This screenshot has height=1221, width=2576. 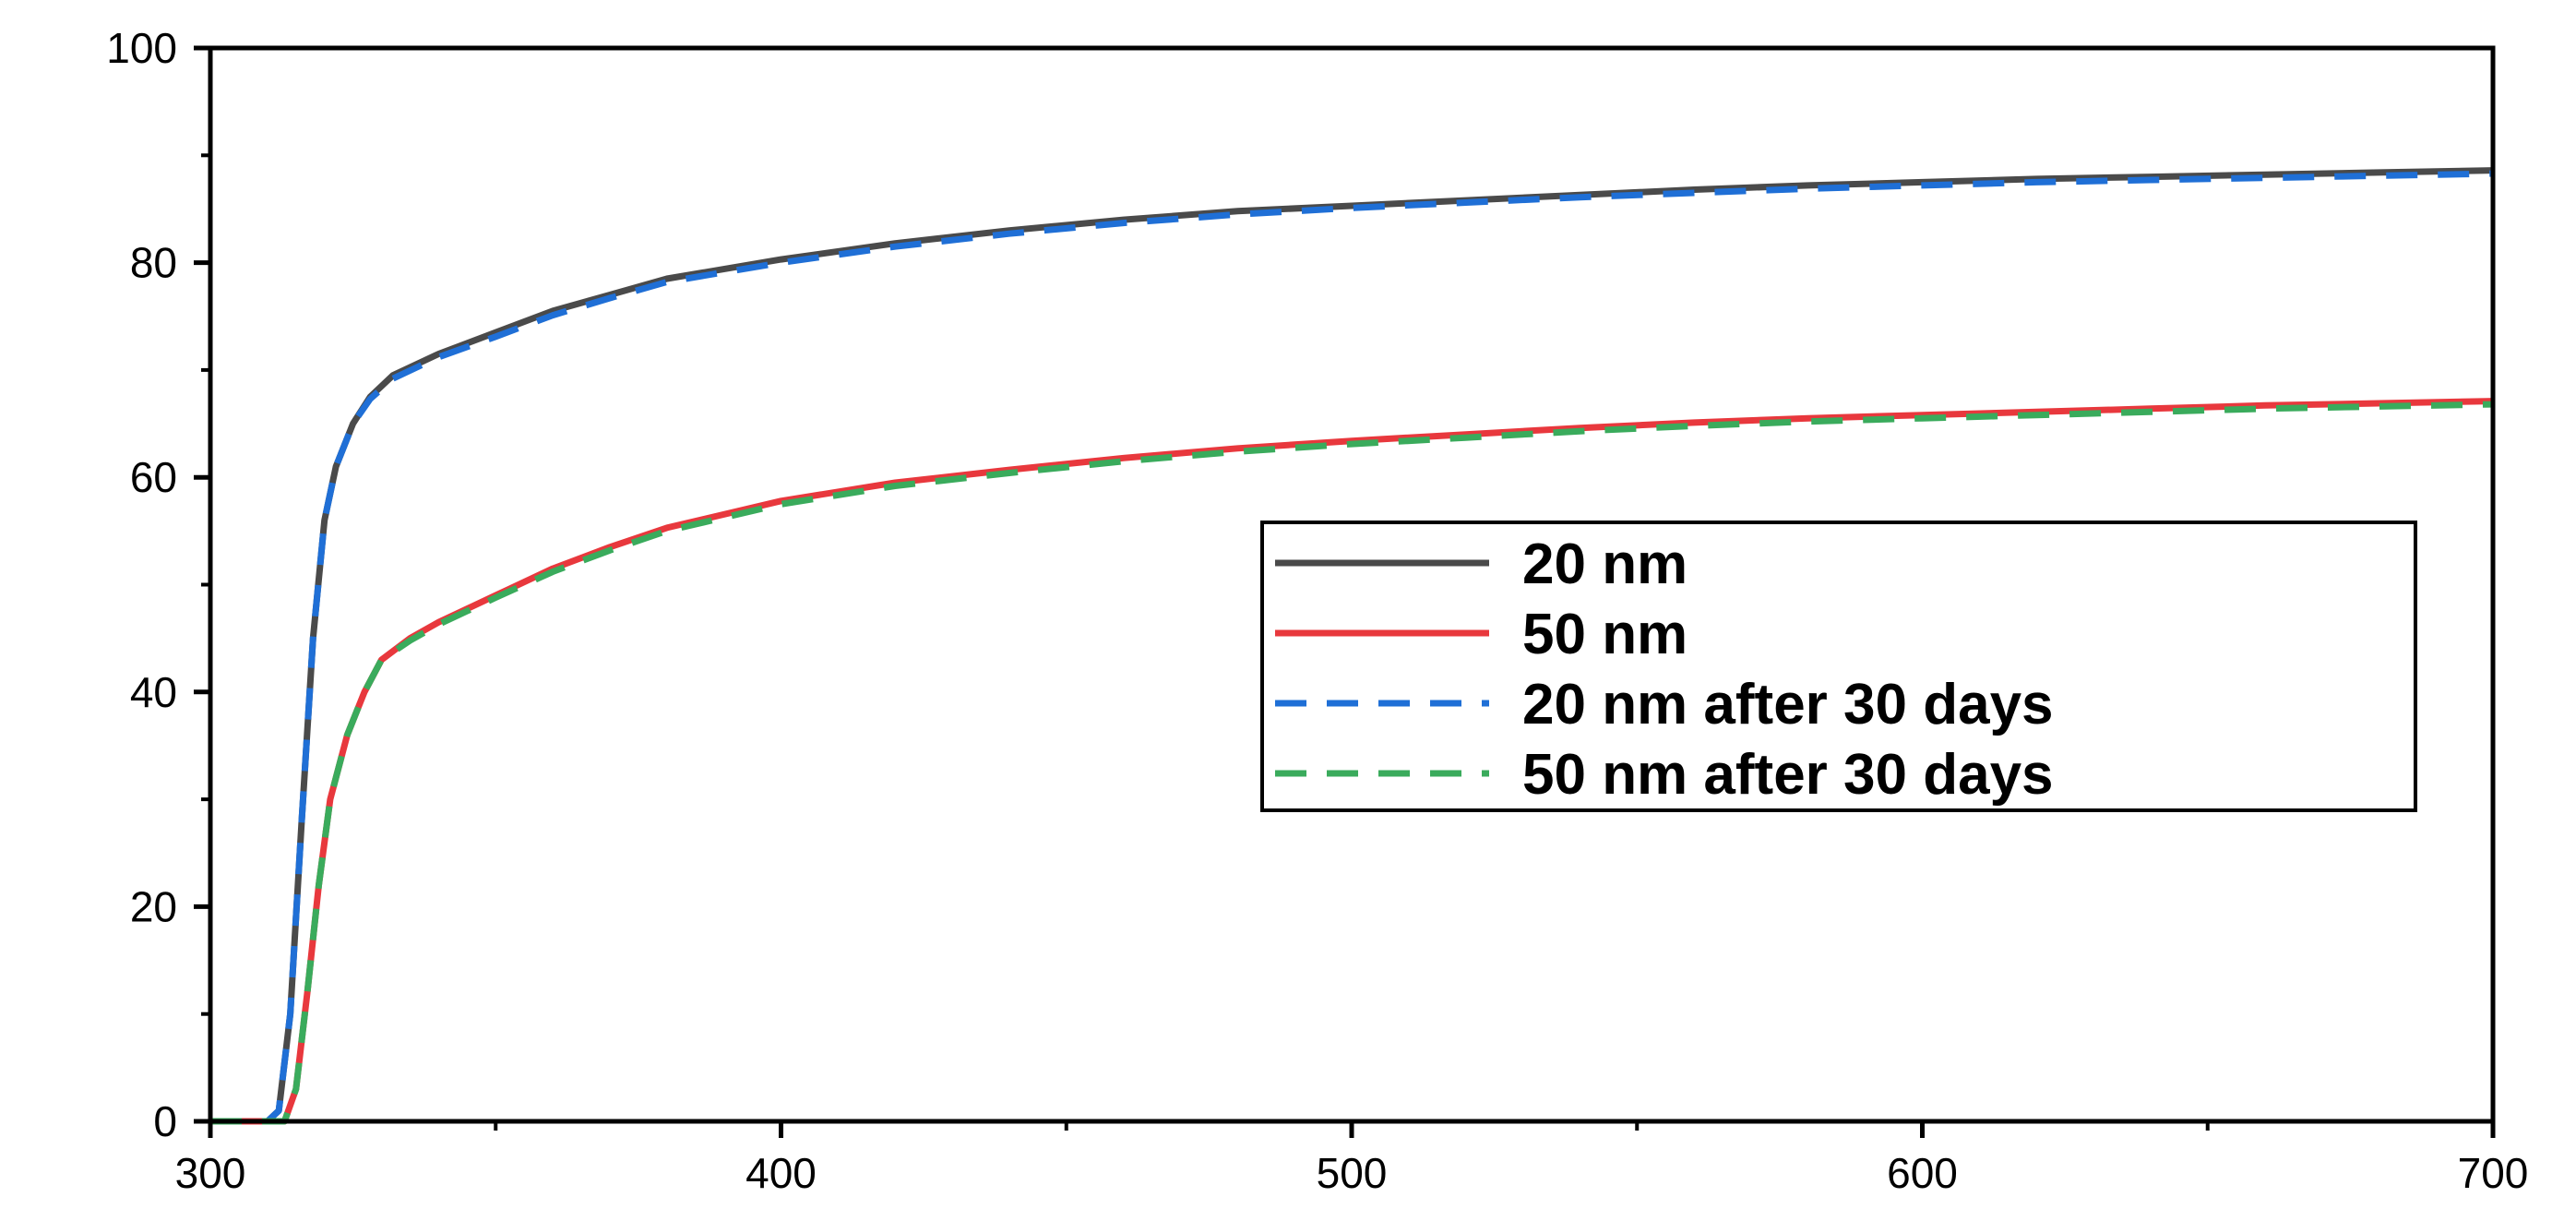 I want to click on x-tick-label: 600, so click(x=1922, y=1173).